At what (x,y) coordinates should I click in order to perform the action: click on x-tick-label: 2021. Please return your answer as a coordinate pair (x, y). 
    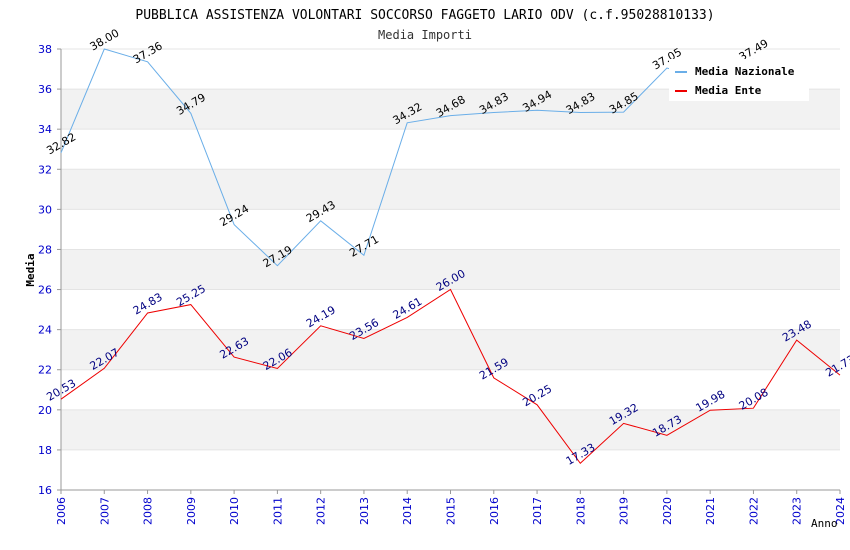
    Looking at the image, I should click on (710, 511).